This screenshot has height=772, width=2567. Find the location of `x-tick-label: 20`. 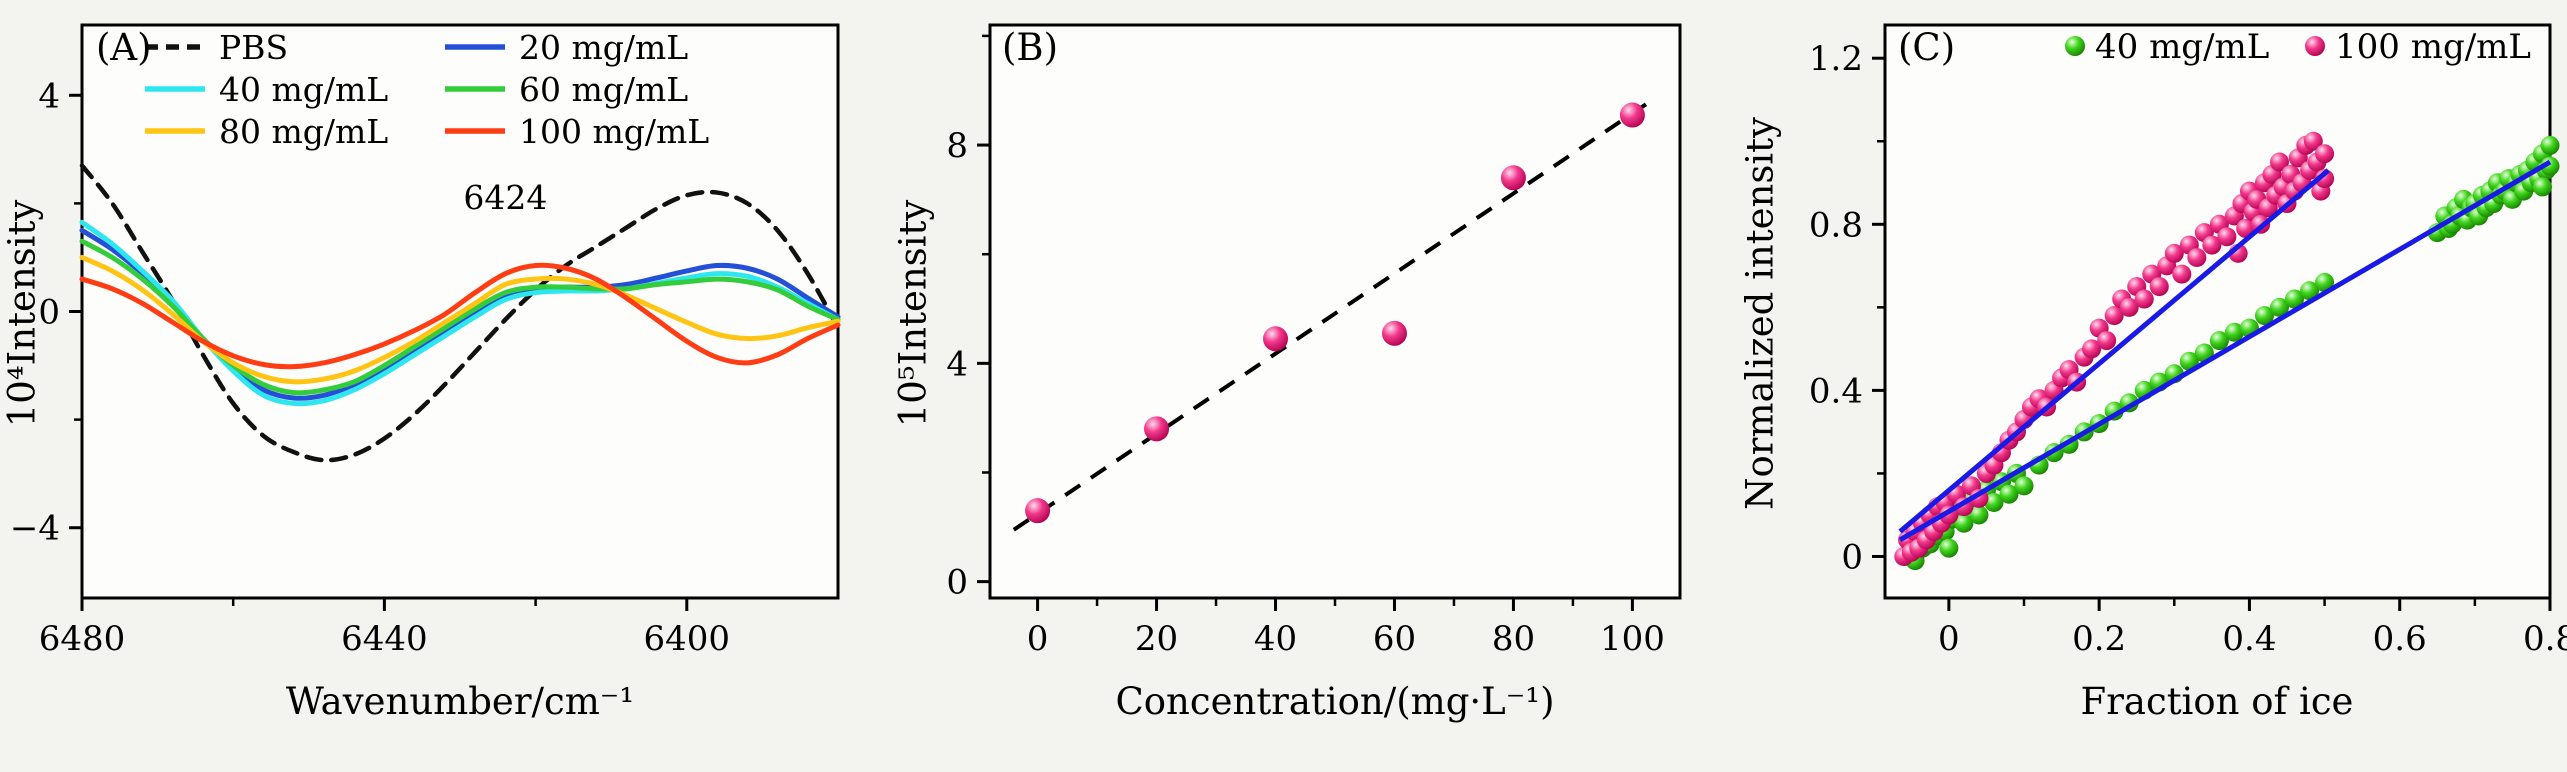

x-tick-label: 20 is located at coordinates (1156, 639).